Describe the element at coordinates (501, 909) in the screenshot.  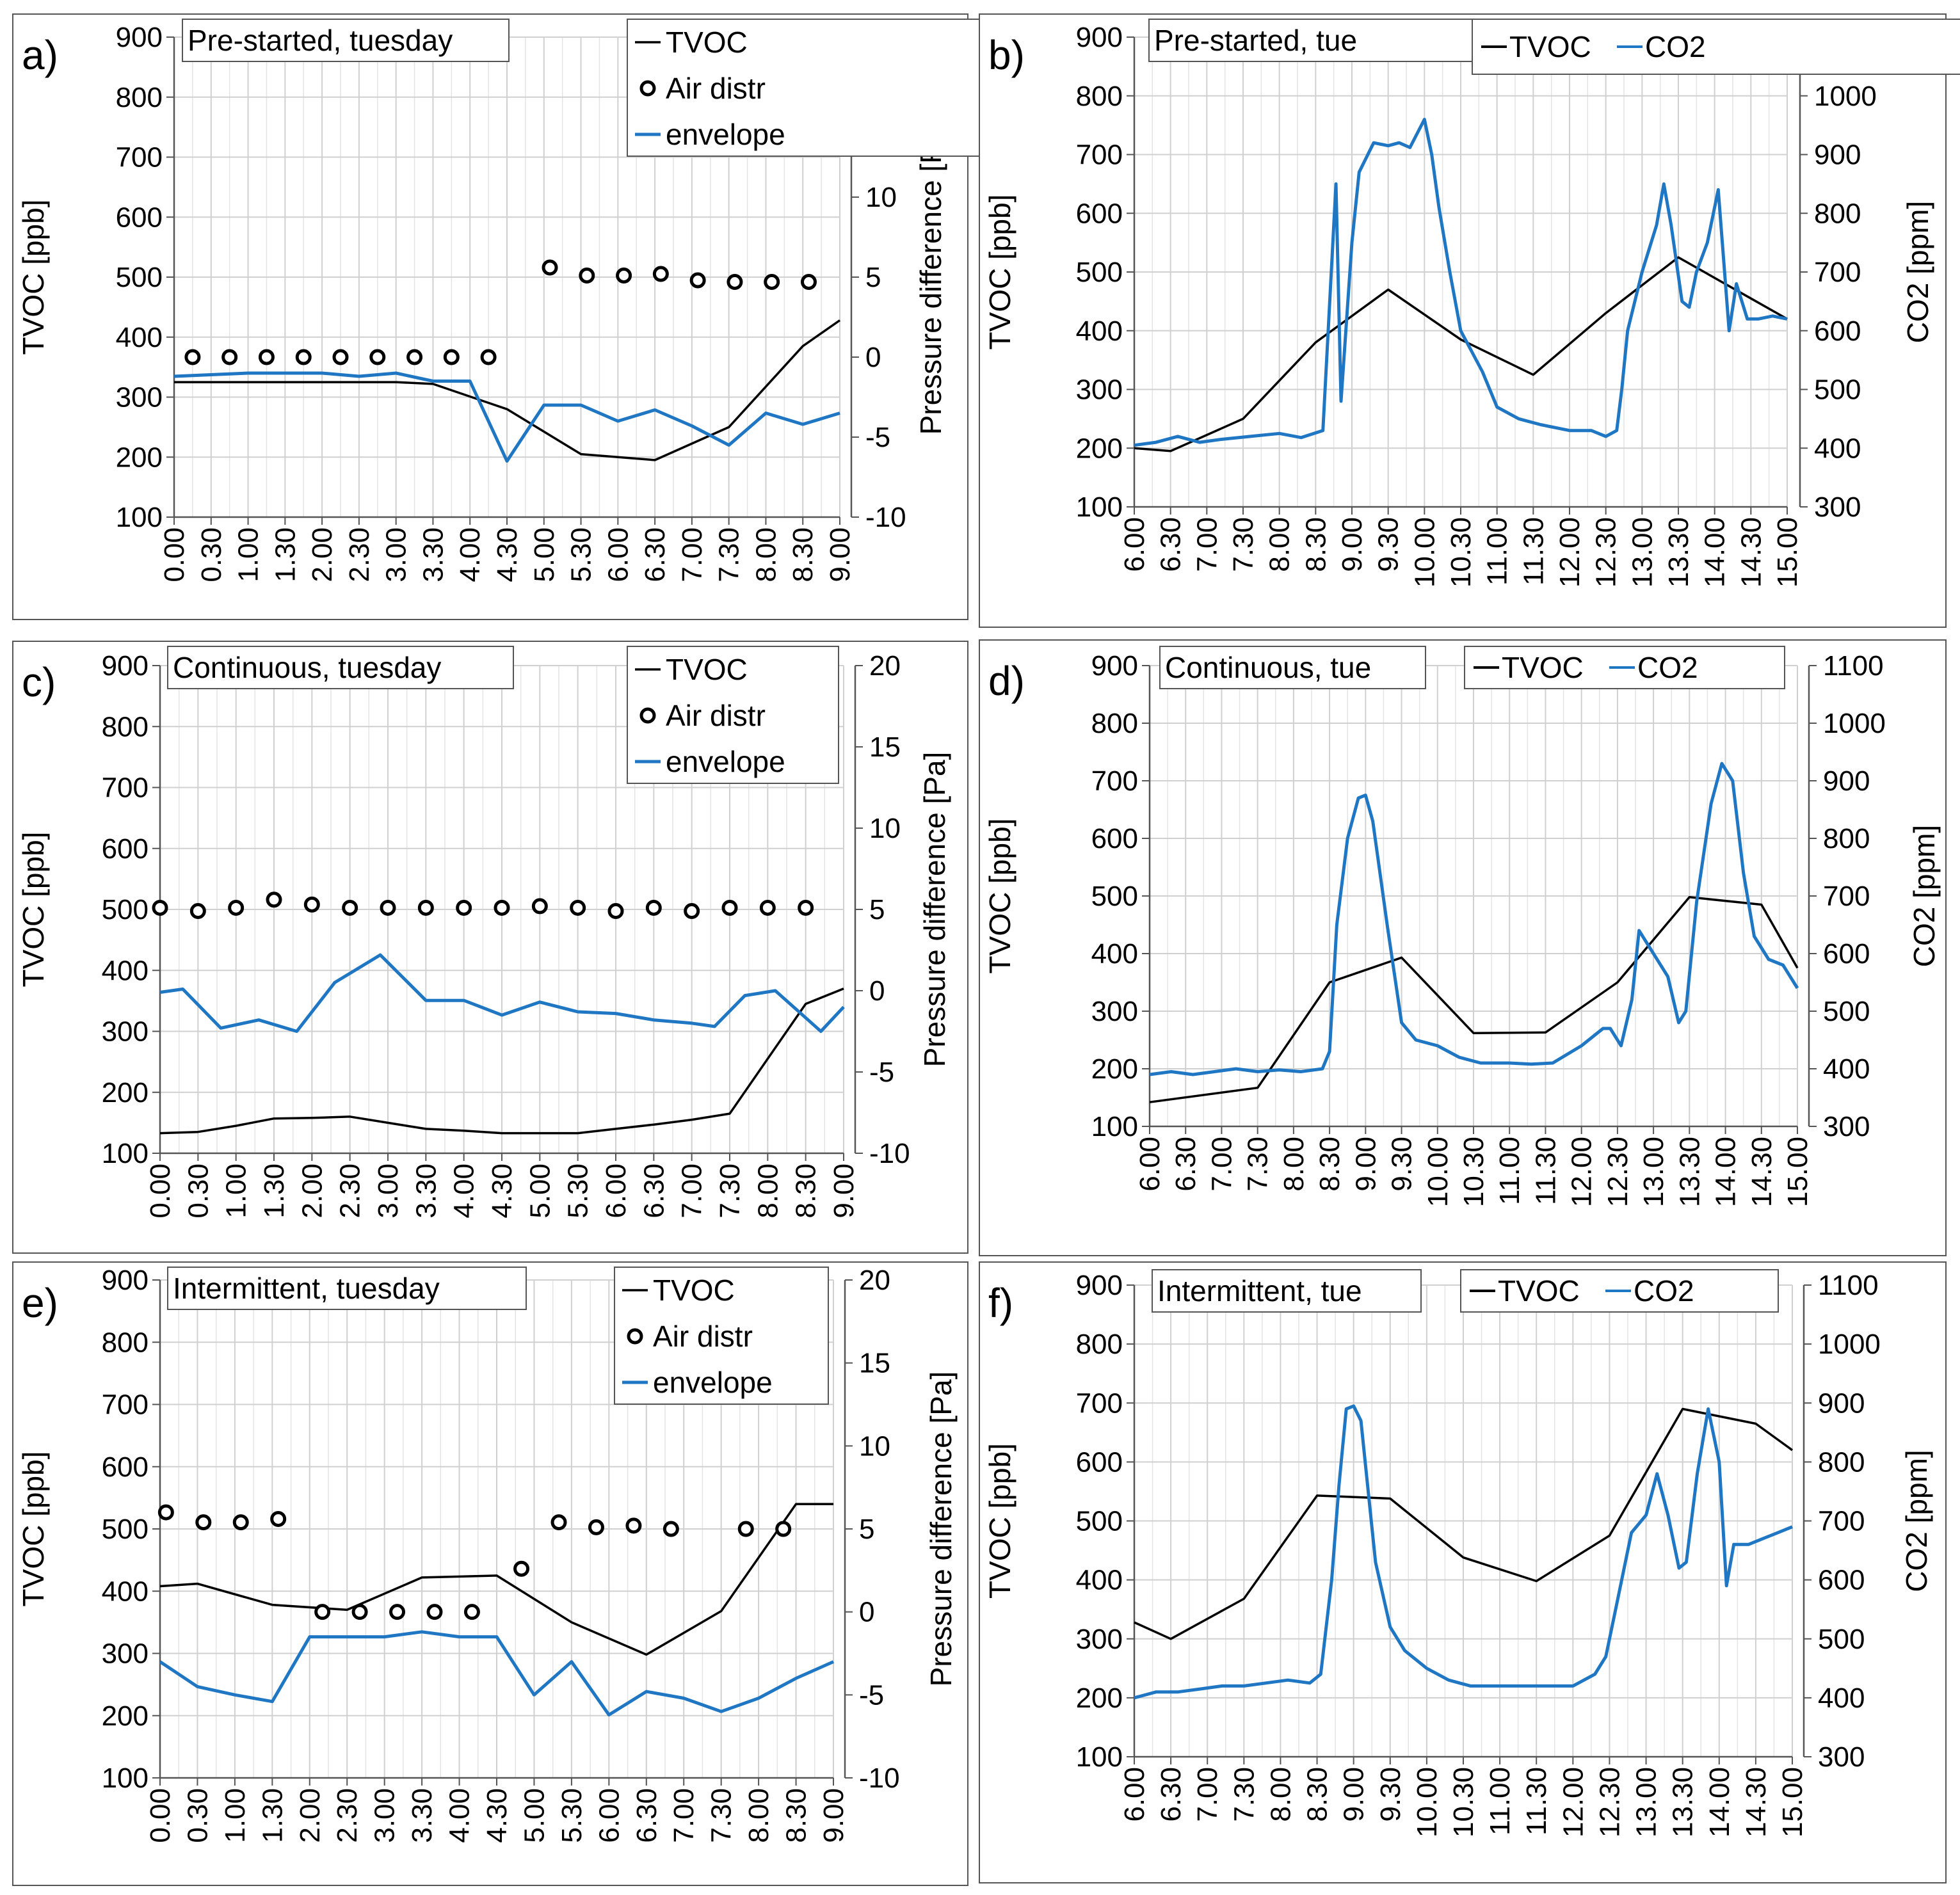
I see `gridlines` at that location.